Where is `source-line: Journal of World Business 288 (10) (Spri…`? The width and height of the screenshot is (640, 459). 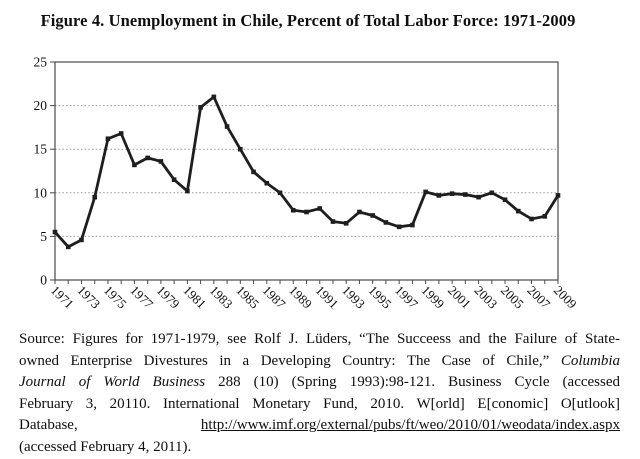 source-line: Journal of World Business 288 (10) (Spri… is located at coordinates (319, 383).